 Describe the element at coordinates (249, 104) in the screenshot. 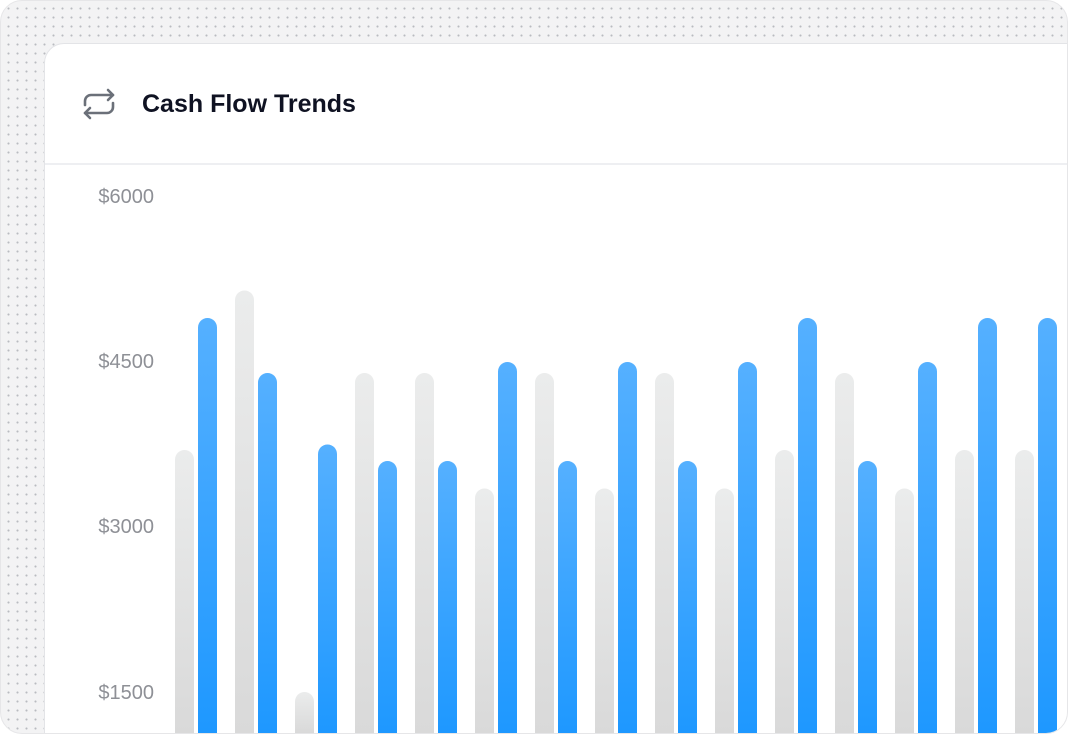

I see `card-title: Cash Flow Trends` at that location.